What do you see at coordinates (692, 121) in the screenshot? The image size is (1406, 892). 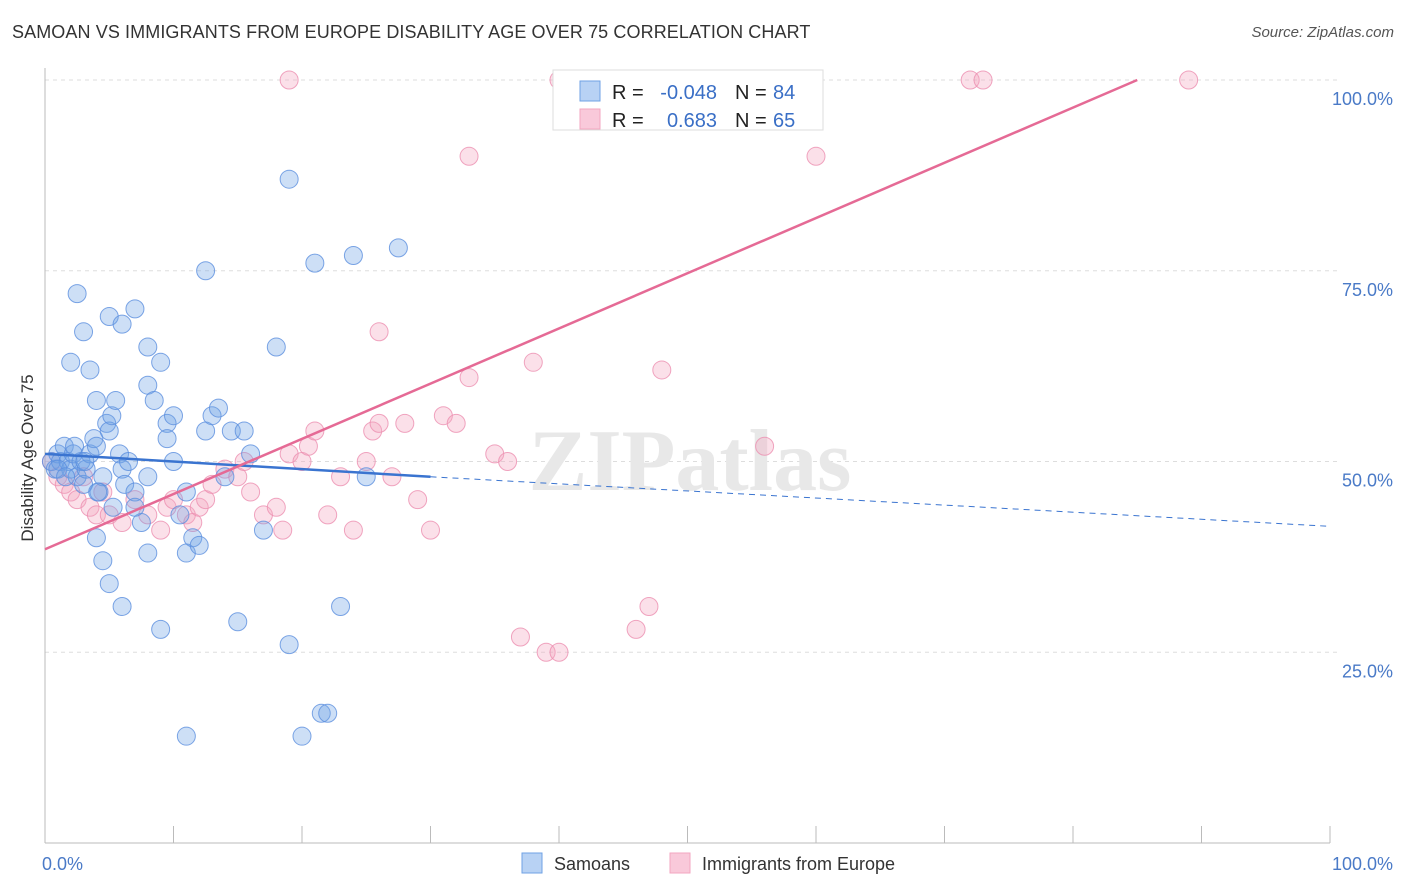 I see `r-value: 0.683` at bounding box center [692, 121].